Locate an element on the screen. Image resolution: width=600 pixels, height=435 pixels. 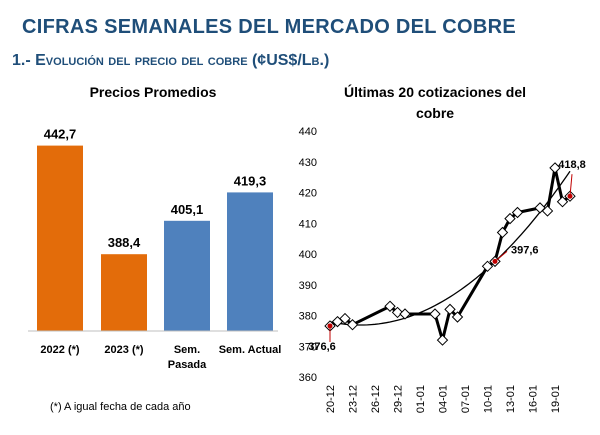
x-tick-label: 26-12 is located at coordinates (376, 399).